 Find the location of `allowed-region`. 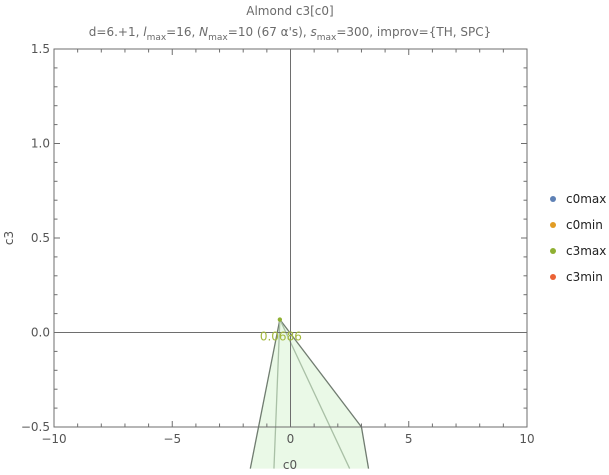

allowed-region is located at coordinates (309, 394).